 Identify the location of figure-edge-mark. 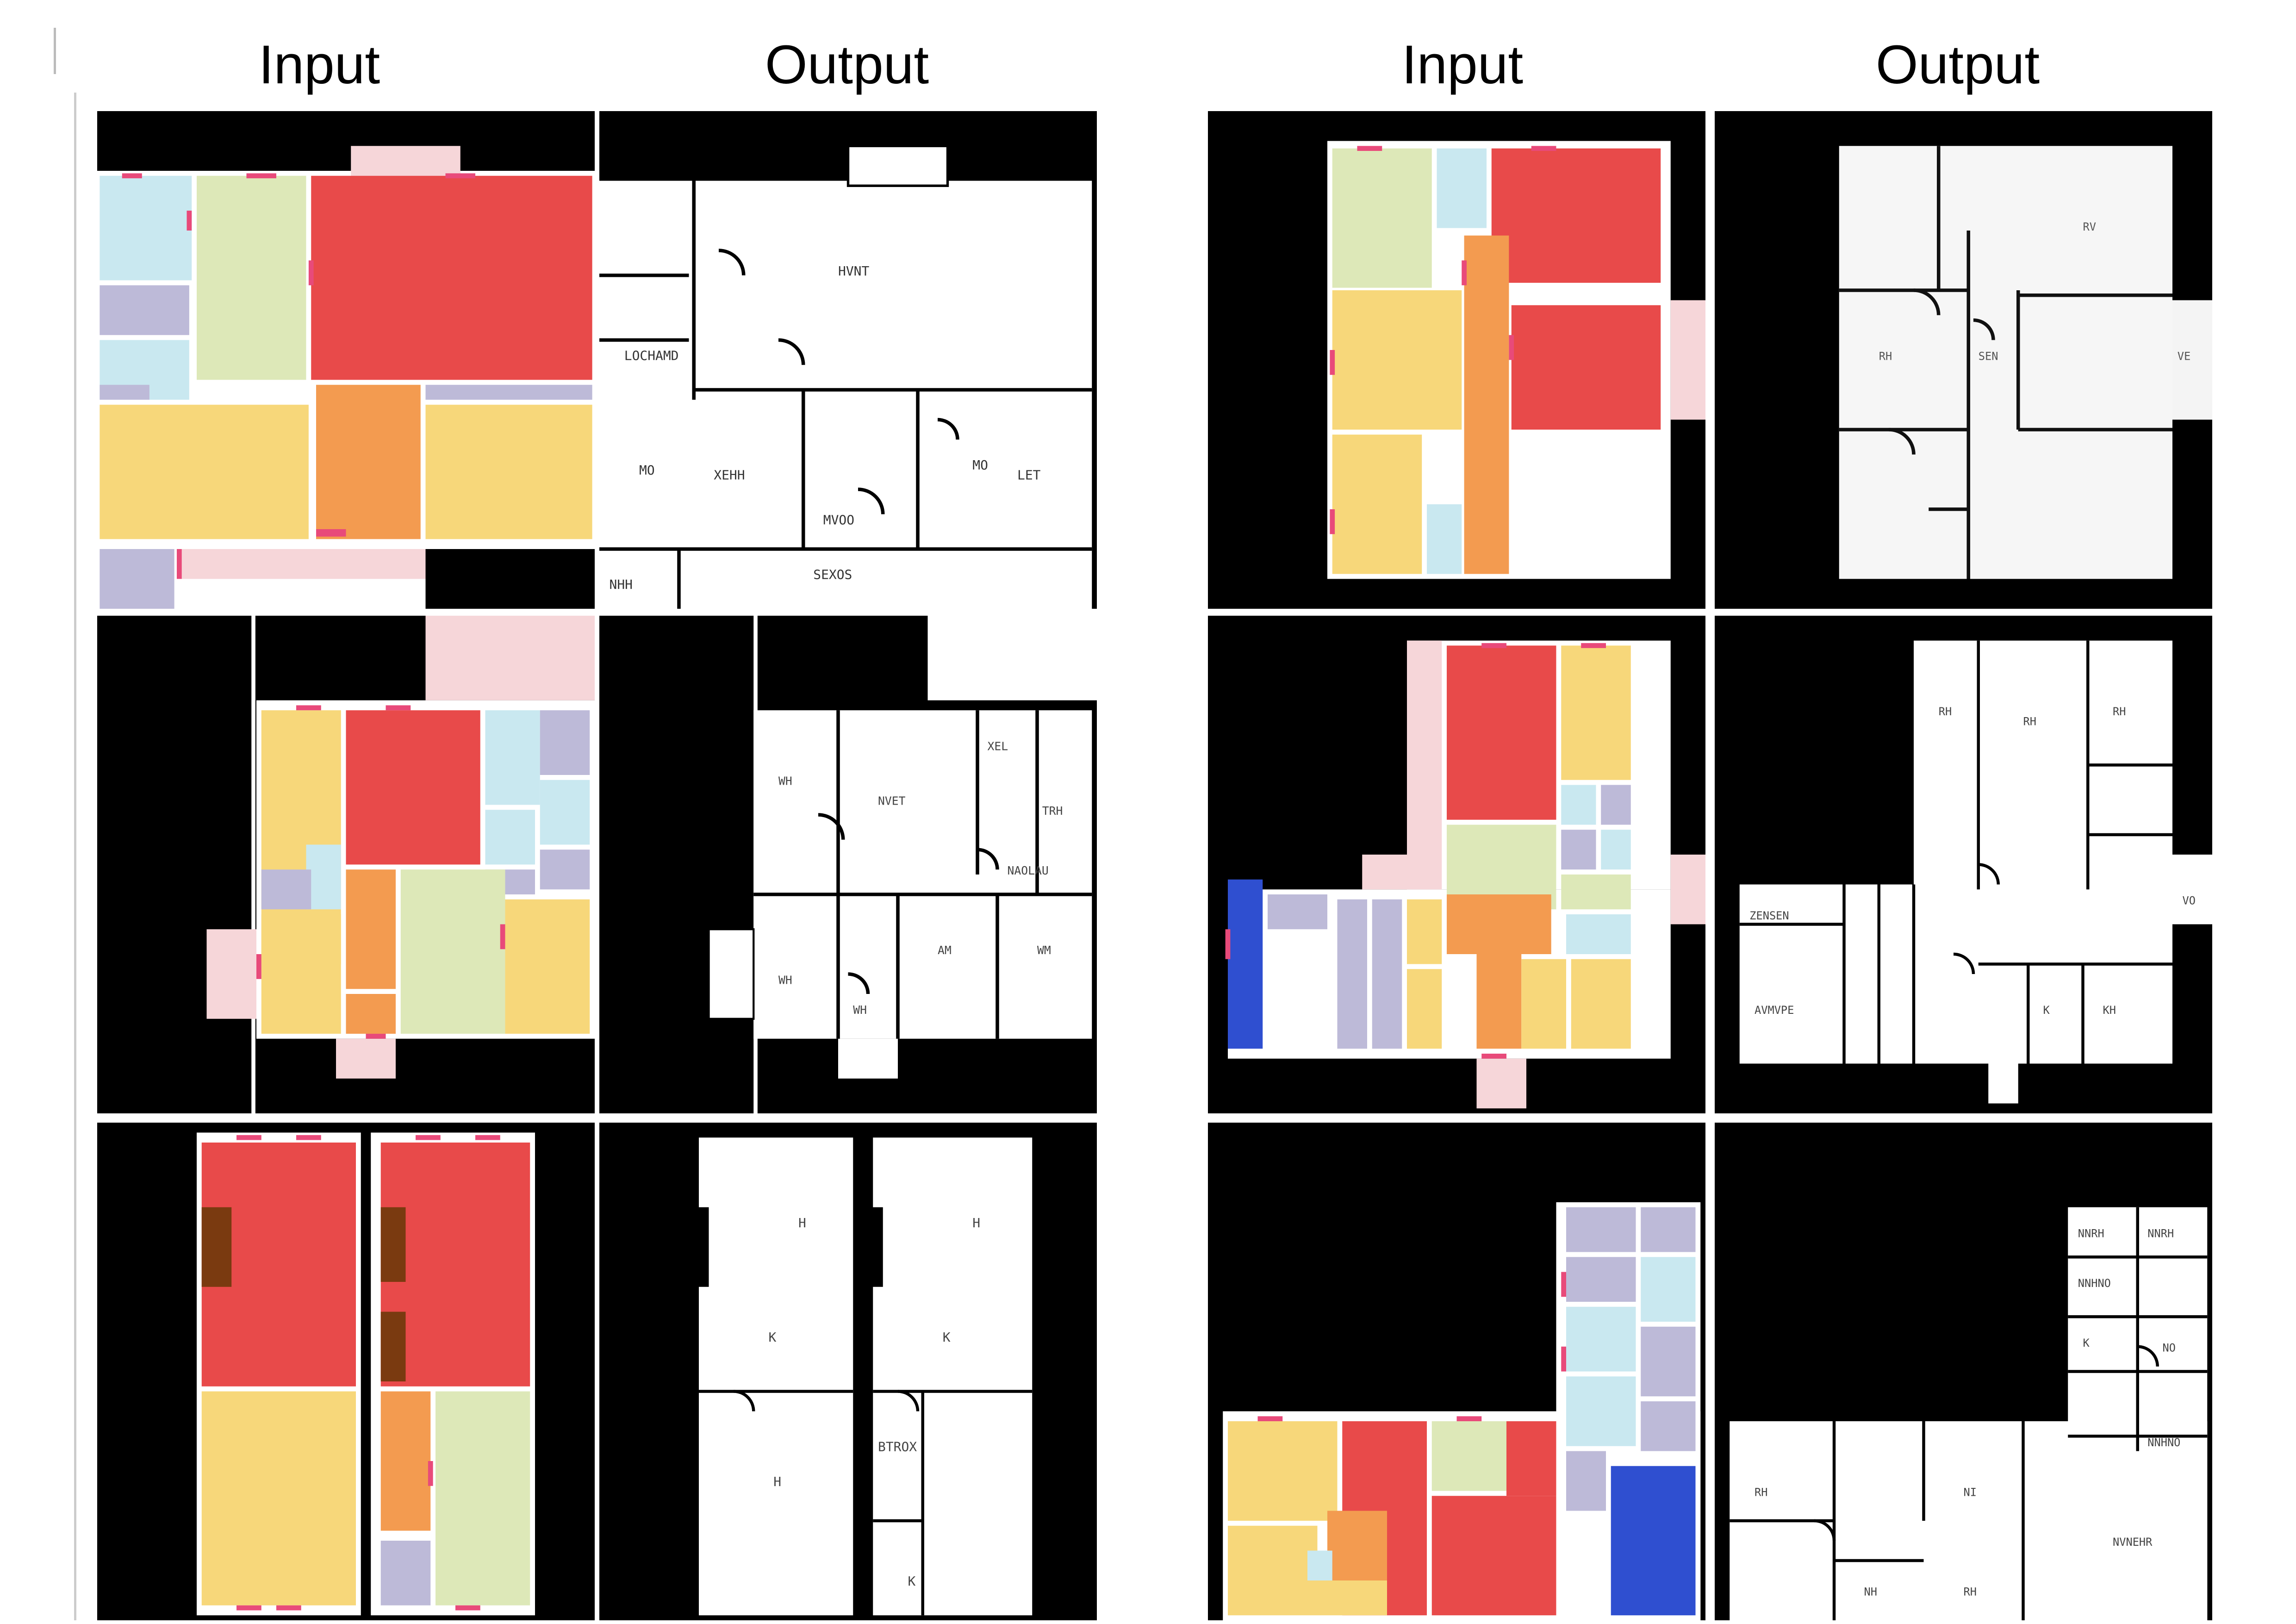
(55, 51).